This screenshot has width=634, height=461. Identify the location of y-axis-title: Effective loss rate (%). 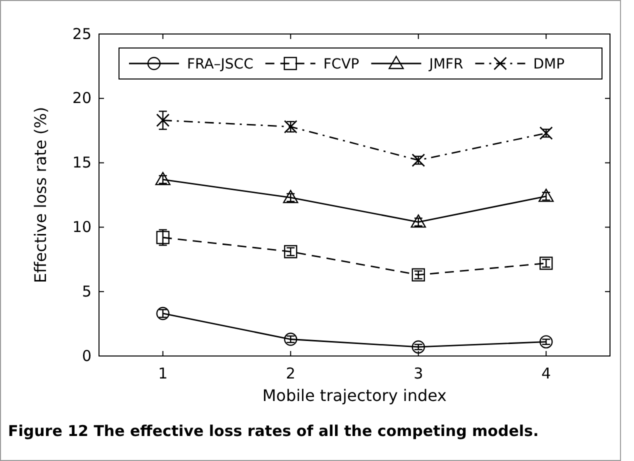
(40, 195).